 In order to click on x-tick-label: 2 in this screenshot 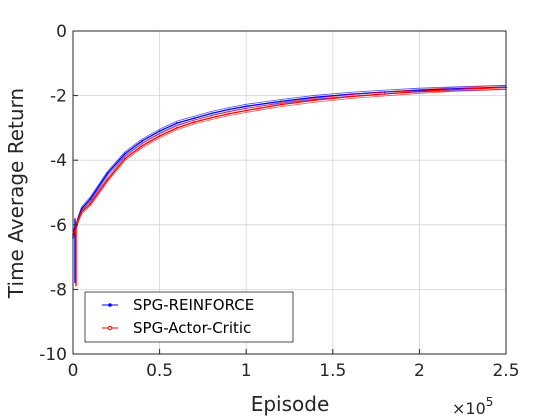, I will do `click(419, 371)`.